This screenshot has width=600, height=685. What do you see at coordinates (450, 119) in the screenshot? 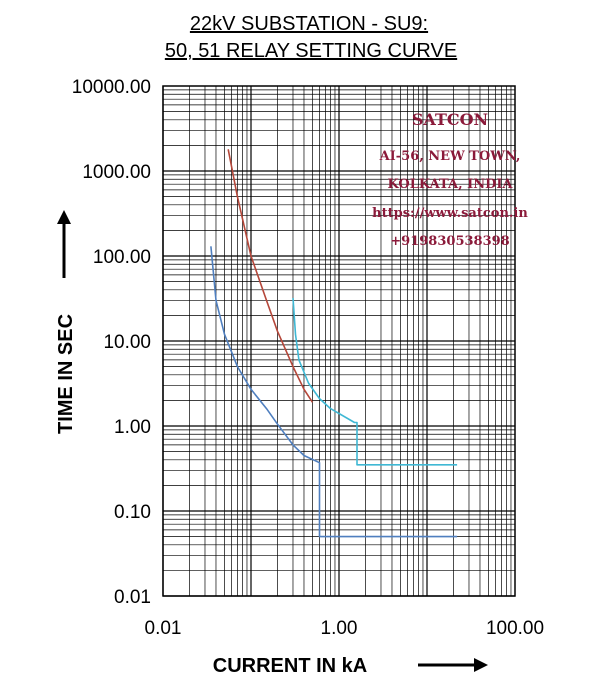
I see `annotation-0: SATCON` at bounding box center [450, 119].